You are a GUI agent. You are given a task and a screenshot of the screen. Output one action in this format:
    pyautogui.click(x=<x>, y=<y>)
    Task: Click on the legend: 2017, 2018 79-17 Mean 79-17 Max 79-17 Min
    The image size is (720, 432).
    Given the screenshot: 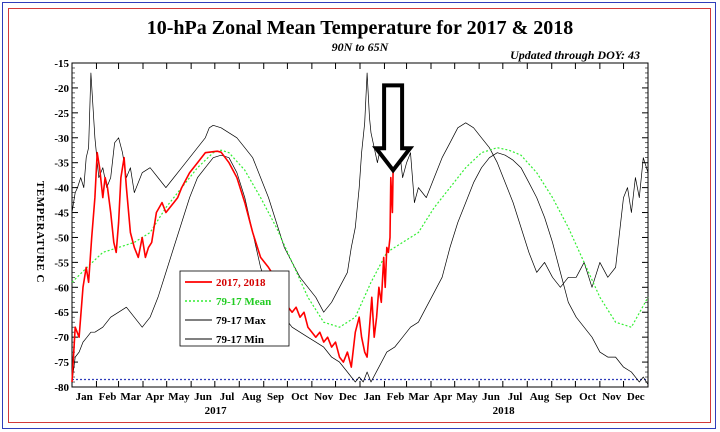 What is the action you would take?
    pyautogui.click(x=234, y=308)
    